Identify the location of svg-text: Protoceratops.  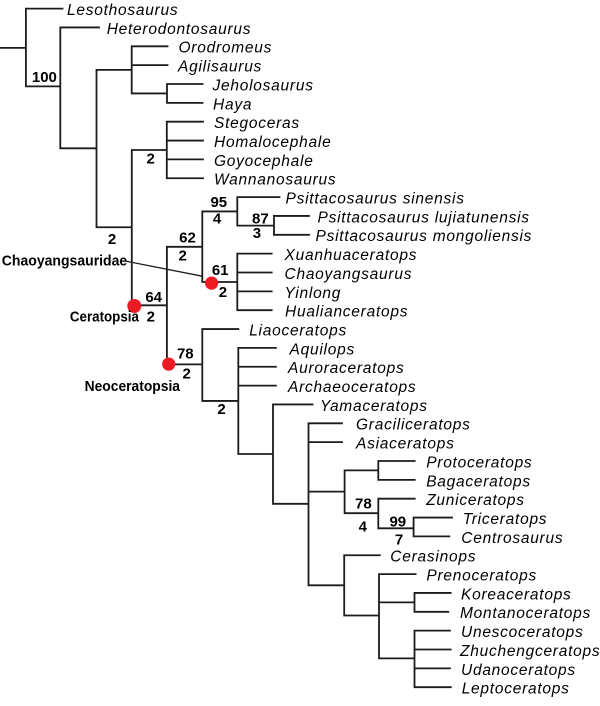
(479, 462).